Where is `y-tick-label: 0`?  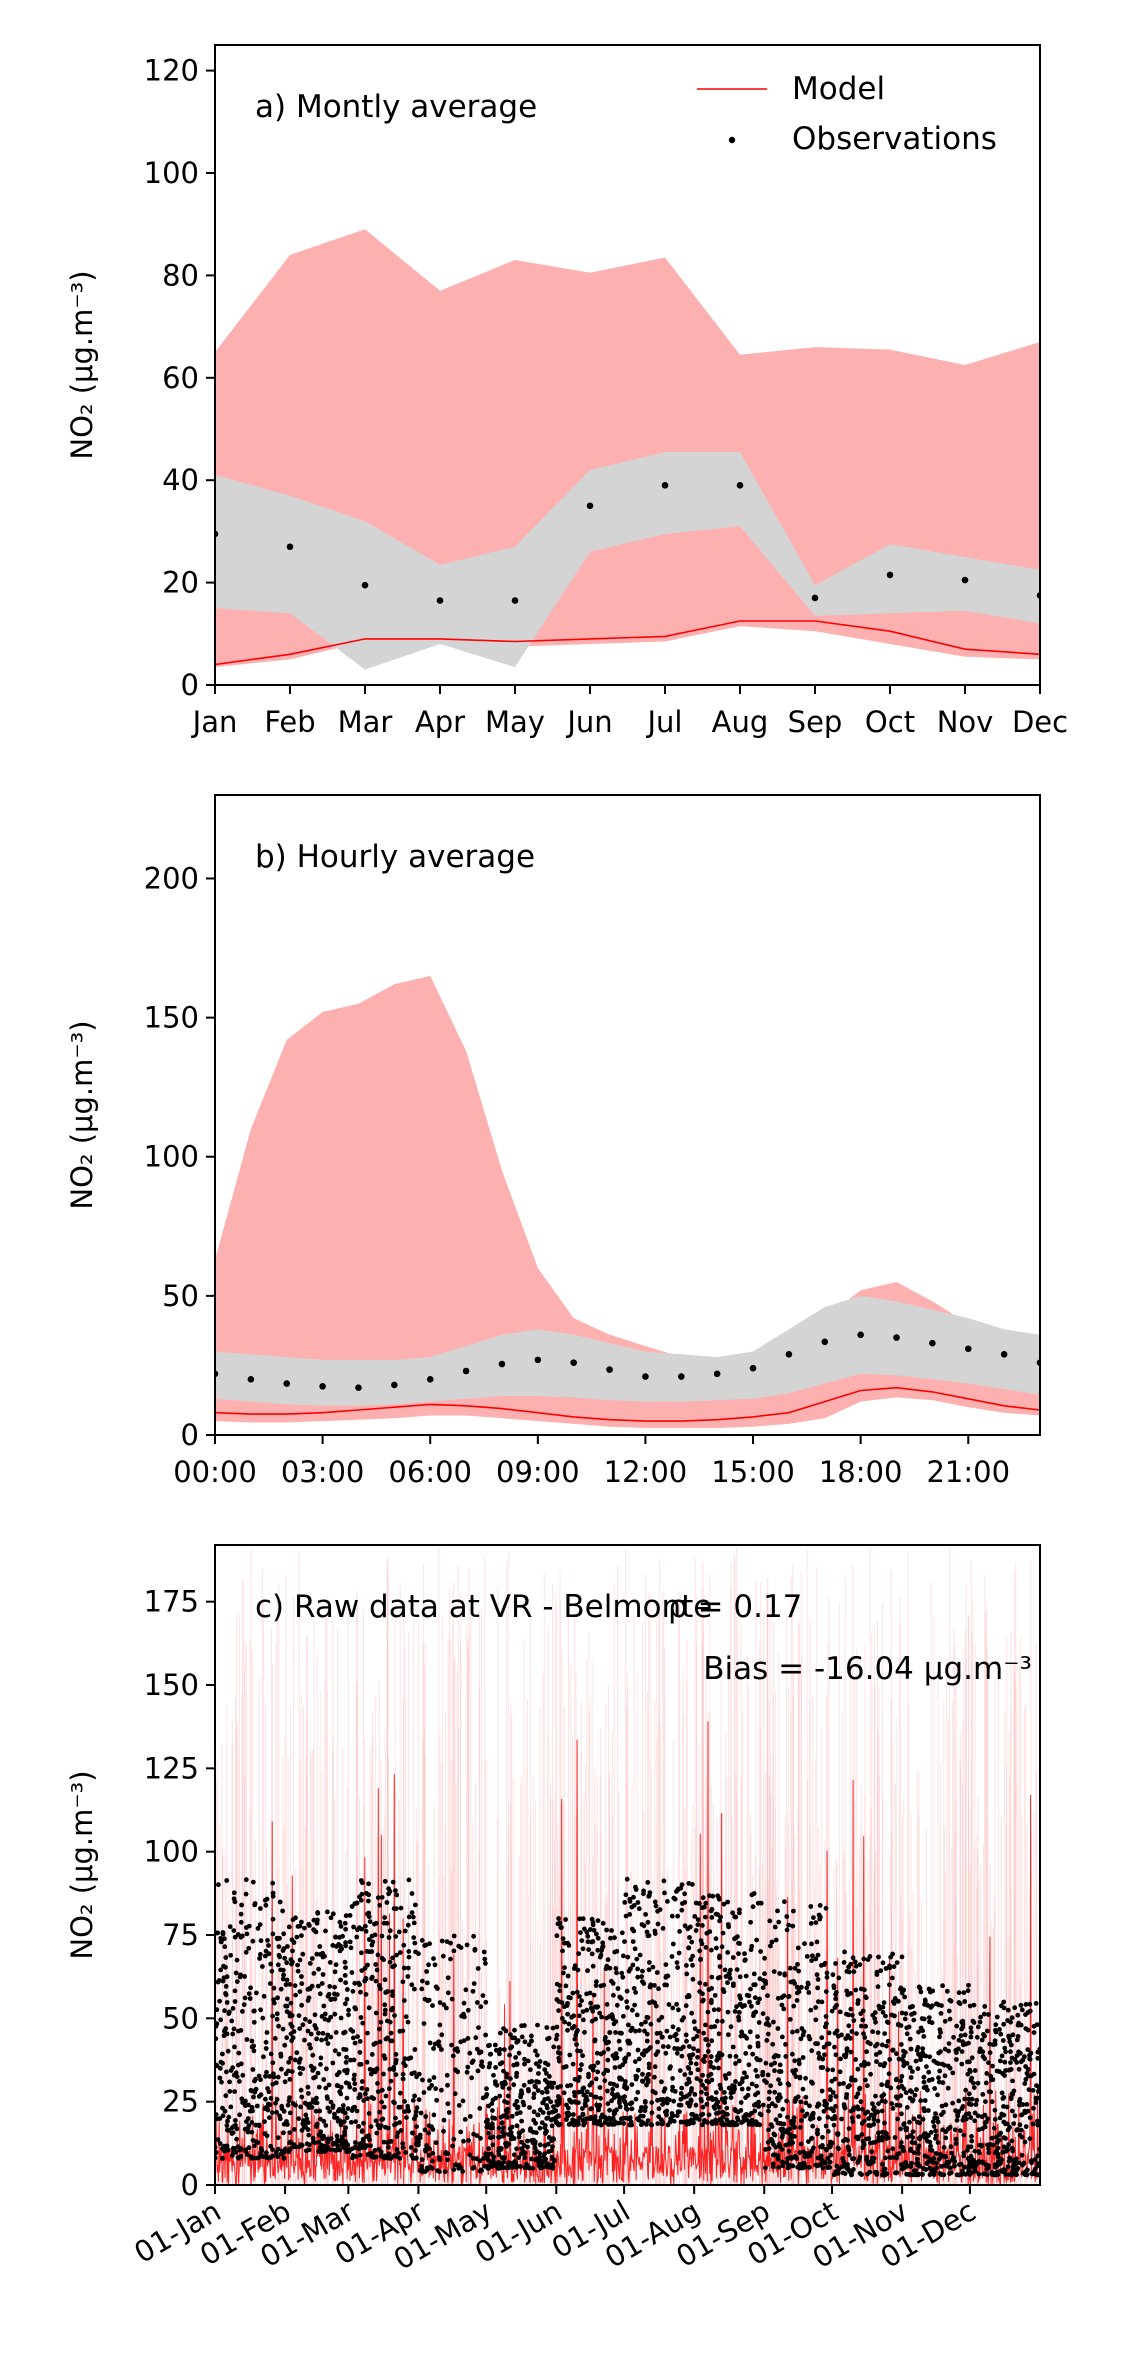
y-tick-label: 0 is located at coordinates (190, 1435).